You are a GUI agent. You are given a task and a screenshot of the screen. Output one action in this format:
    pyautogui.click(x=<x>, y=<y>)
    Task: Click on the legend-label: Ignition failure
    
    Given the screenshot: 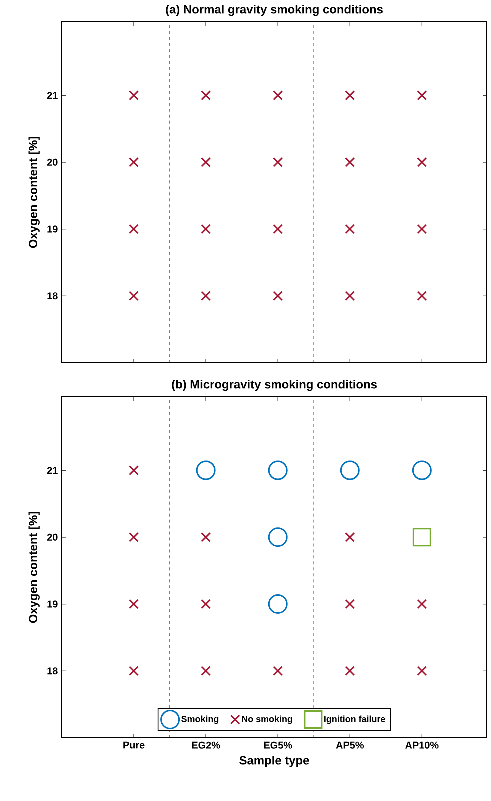 What is the action you would take?
    pyautogui.click(x=355, y=720)
    